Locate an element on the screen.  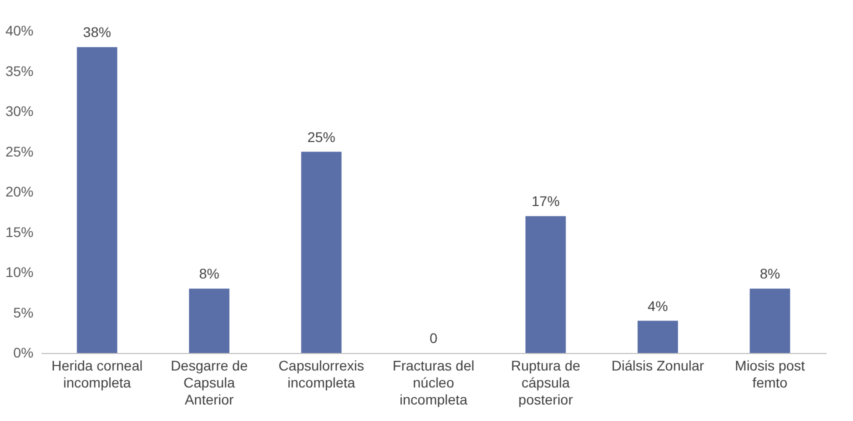
x-tick-label: Herida corneal incompleta is located at coordinates (97, 374).